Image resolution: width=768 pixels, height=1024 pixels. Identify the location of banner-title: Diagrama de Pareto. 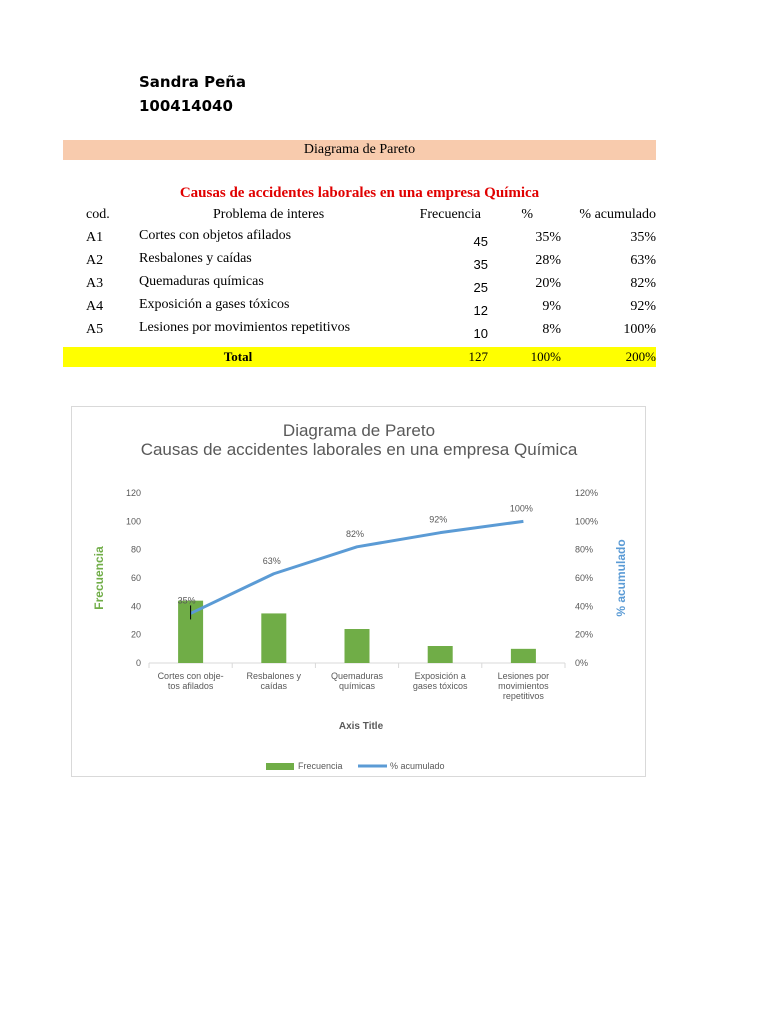
(359, 150).